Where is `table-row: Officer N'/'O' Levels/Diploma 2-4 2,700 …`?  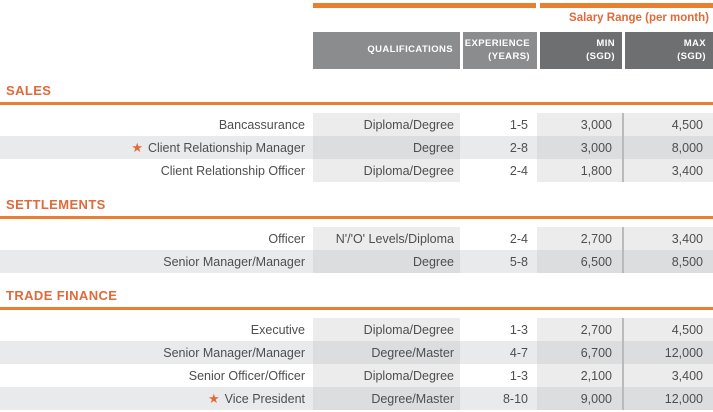 table-row: Officer N'/'O' Levels/Diploma 2-4 2,700 … is located at coordinates (356, 238).